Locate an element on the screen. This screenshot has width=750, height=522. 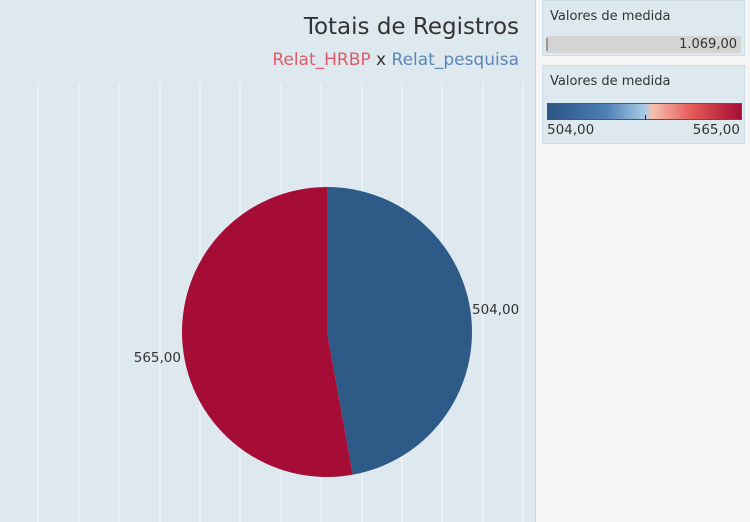
pie-labels: 504,00 565,00 is located at coordinates (327, 334).